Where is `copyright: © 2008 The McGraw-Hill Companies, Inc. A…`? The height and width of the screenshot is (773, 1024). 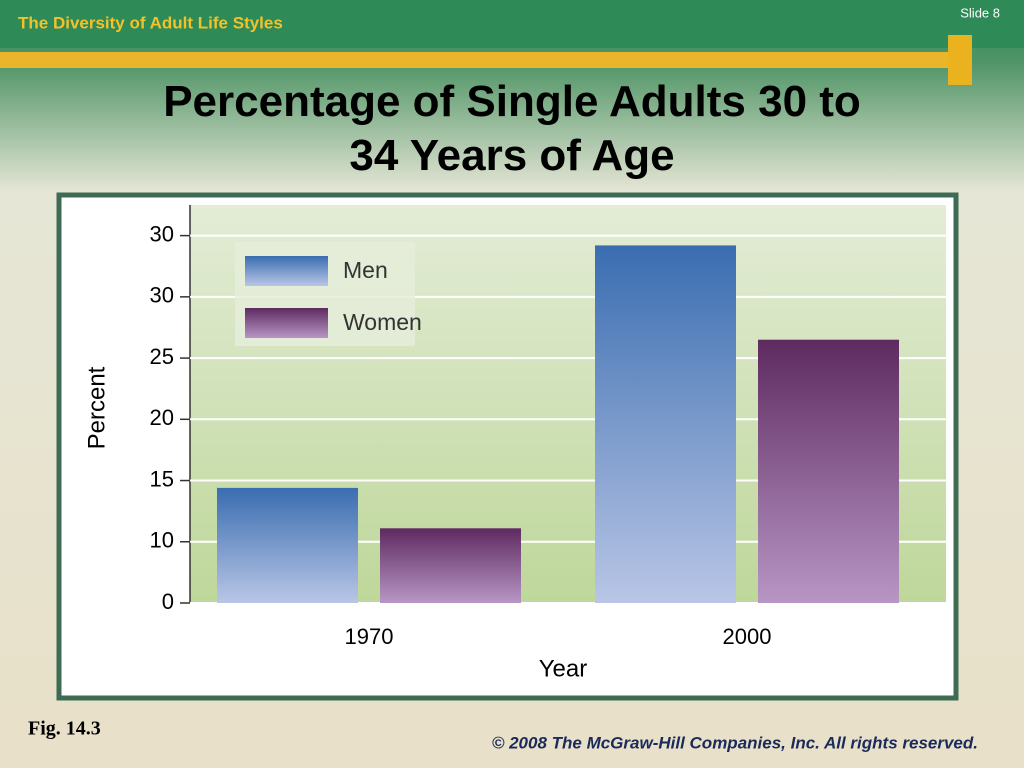 copyright: © 2008 The McGraw-Hill Companies, Inc. A… is located at coordinates (735, 742).